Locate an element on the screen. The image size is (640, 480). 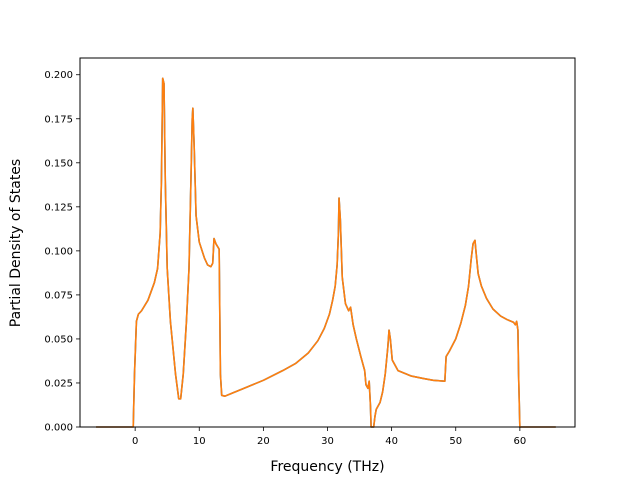
y-tick-label: 0.050 is located at coordinates (58, 339).